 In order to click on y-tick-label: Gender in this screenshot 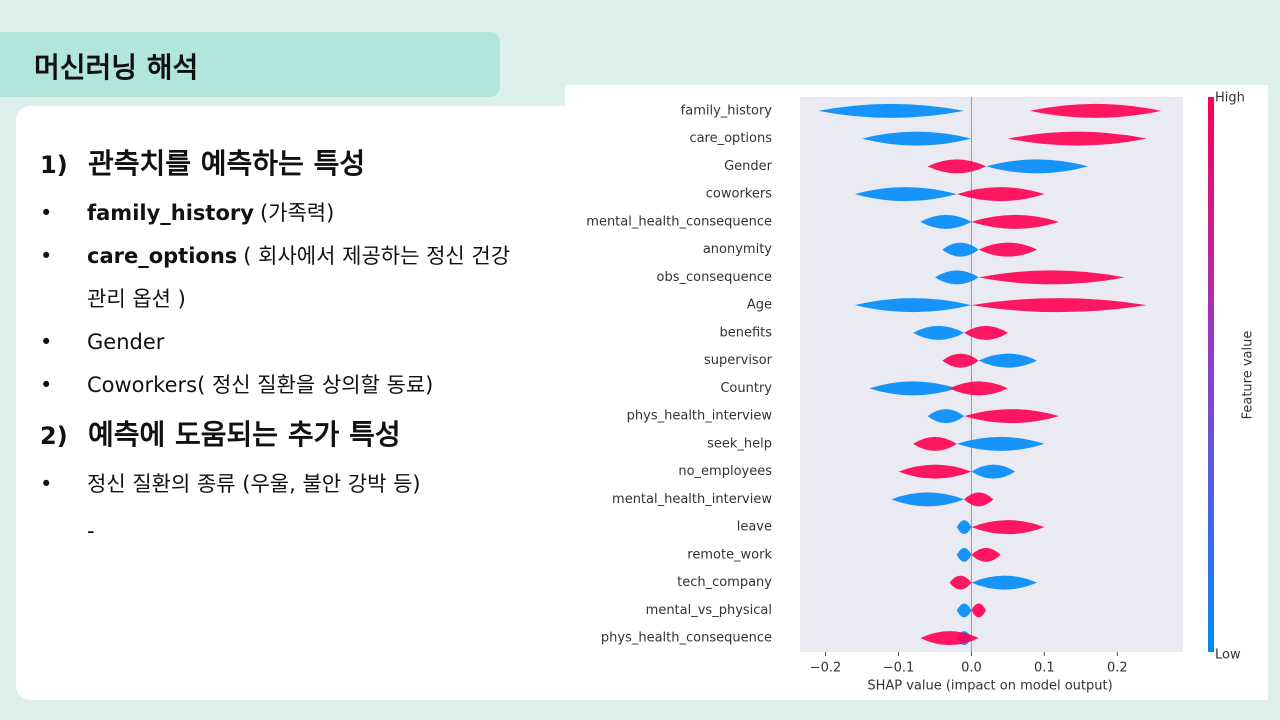, I will do `click(748, 166)`.